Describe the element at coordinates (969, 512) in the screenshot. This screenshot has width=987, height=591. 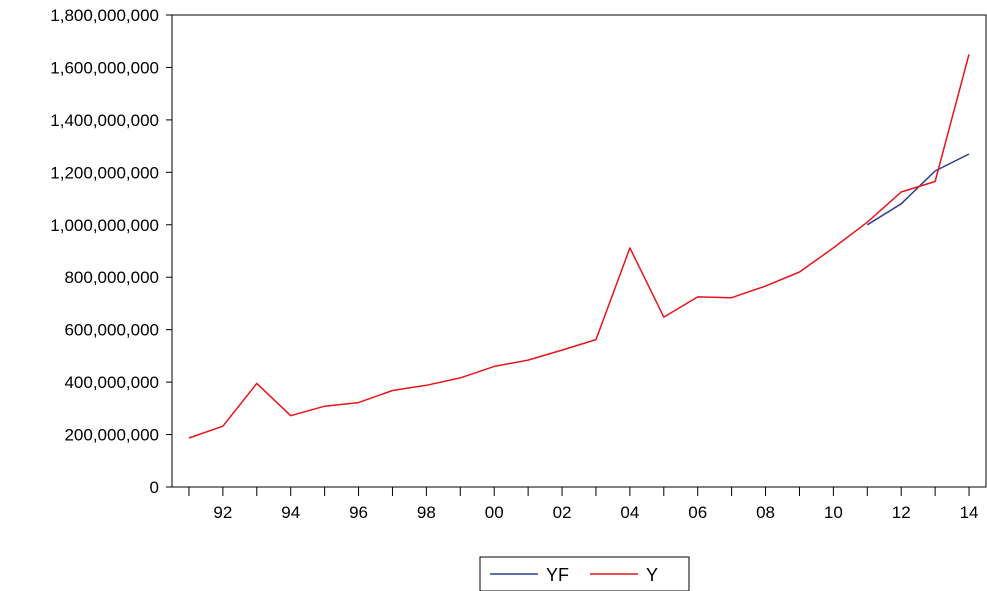
I see `x-tick-label: 14` at that location.